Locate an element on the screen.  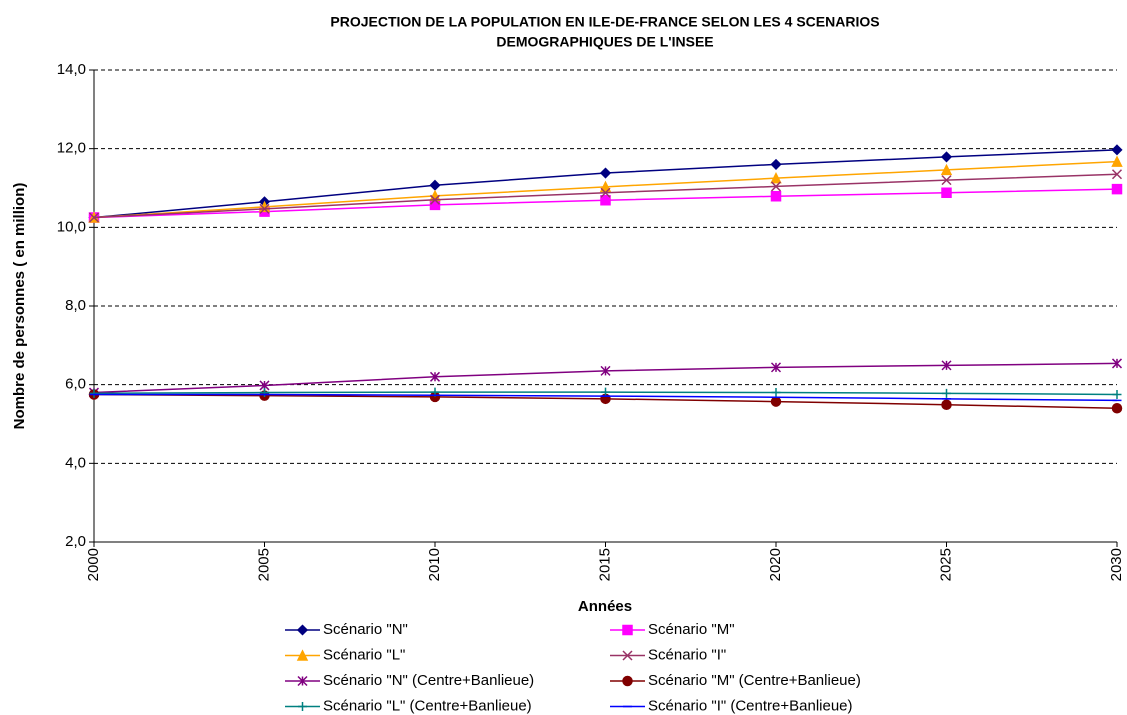
x-axis-title: Années is located at coordinates (605, 606).